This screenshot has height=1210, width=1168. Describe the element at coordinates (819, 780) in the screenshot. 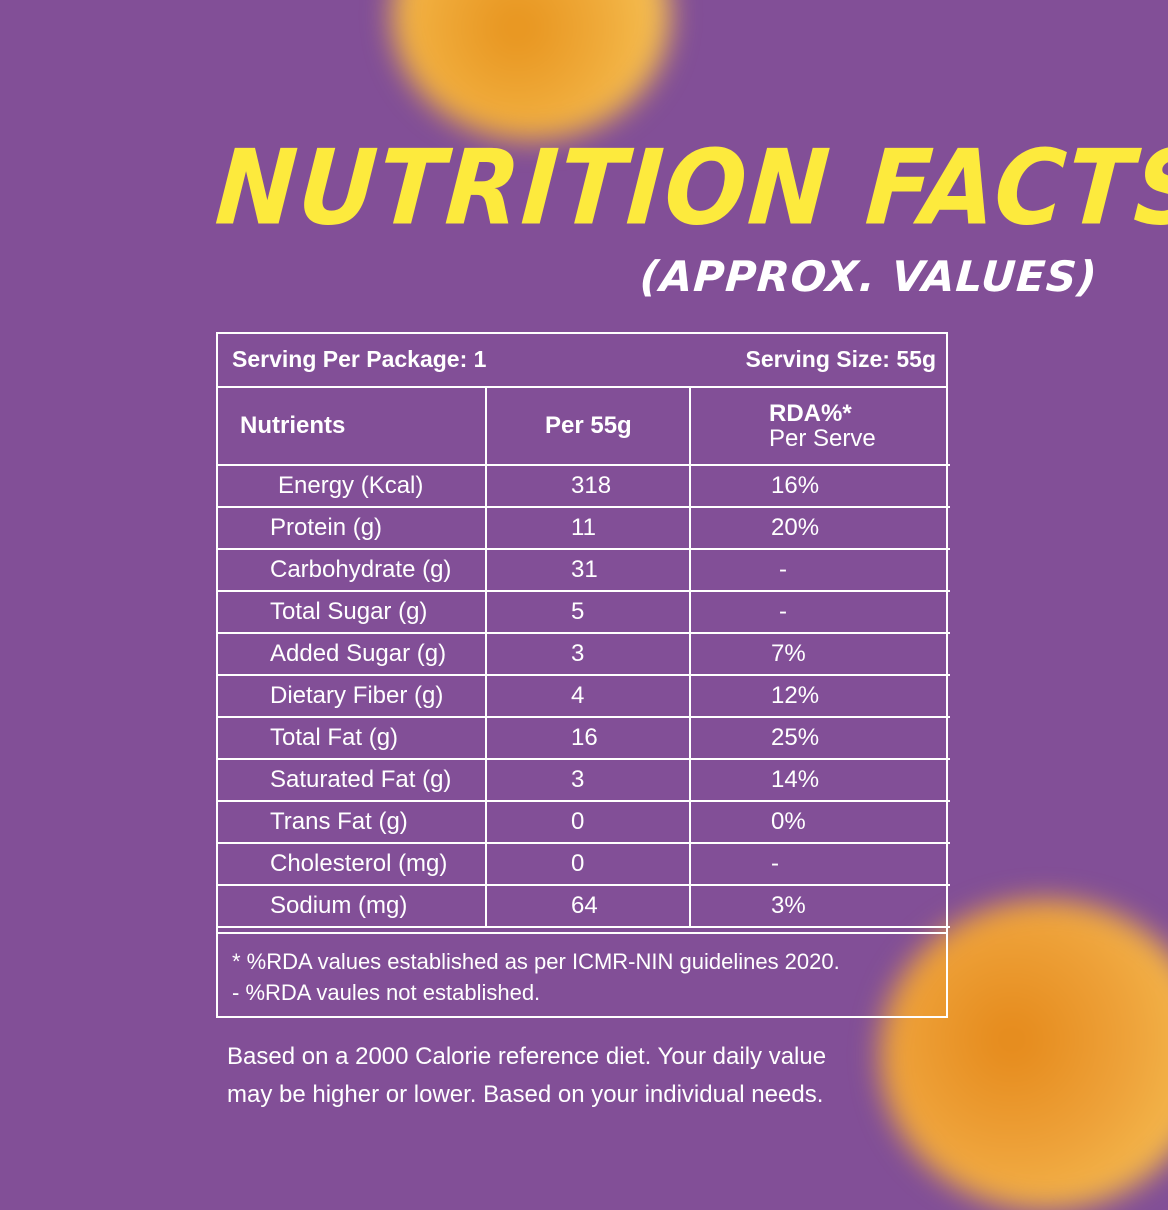

I see `nutrient-rda: 14%` at that location.